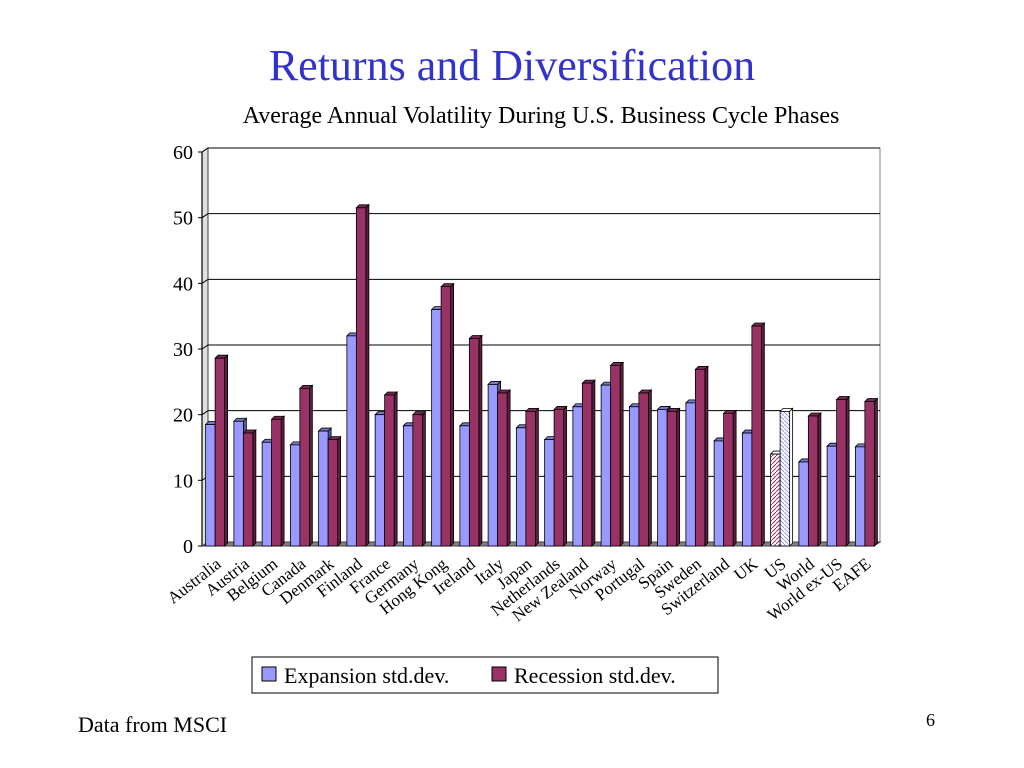 This screenshot has height=768, width=1024. Describe the element at coordinates (249, 488) in the screenshot. I see `bar-recession-austria` at that location.